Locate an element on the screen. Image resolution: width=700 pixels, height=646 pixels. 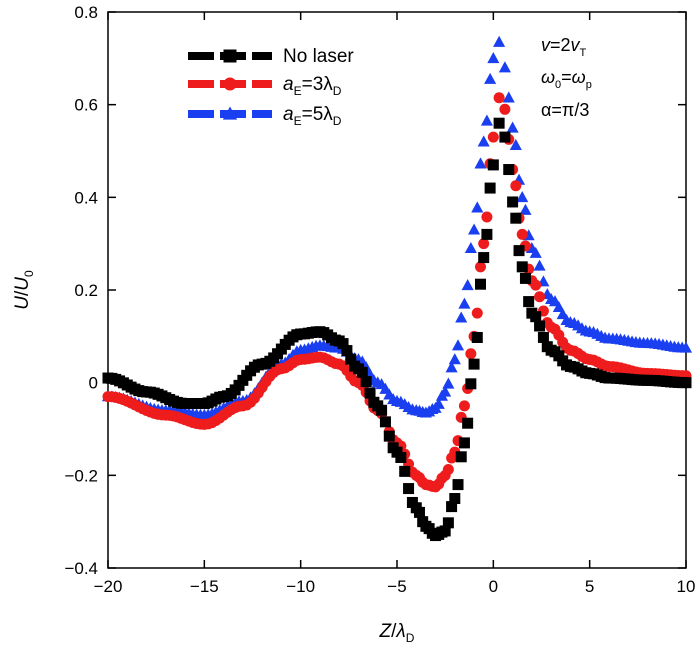
legend-label: aE=3λD is located at coordinates (312, 86).